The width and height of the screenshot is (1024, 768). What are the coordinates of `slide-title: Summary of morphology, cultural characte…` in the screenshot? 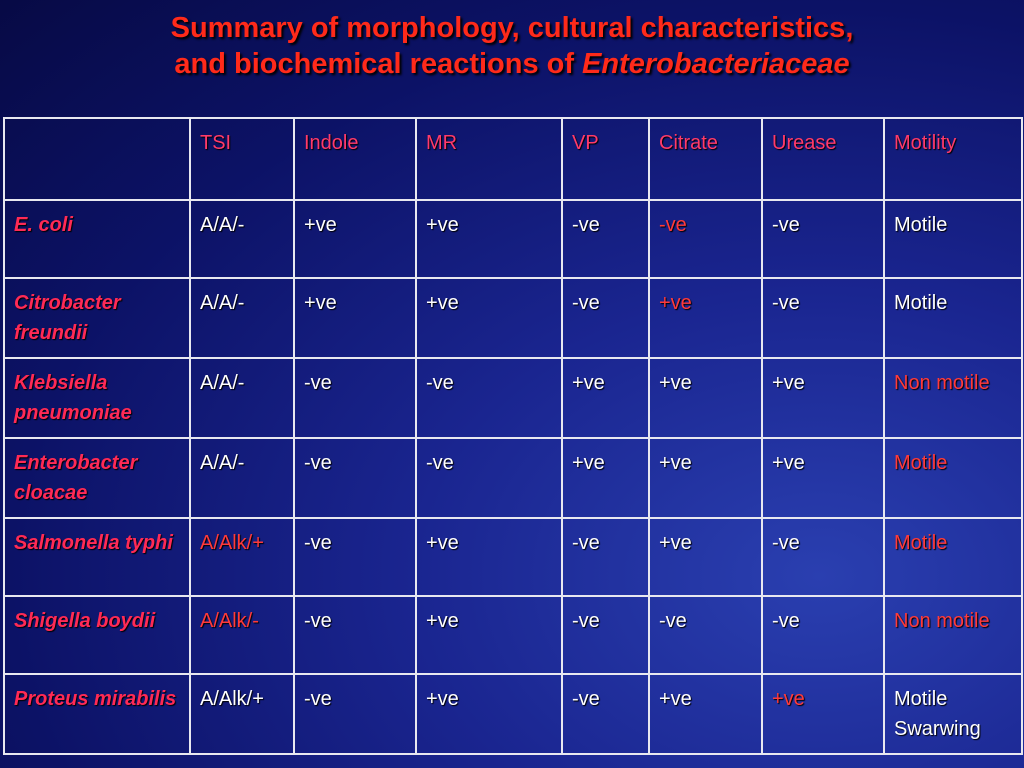 It's located at (512, 46).